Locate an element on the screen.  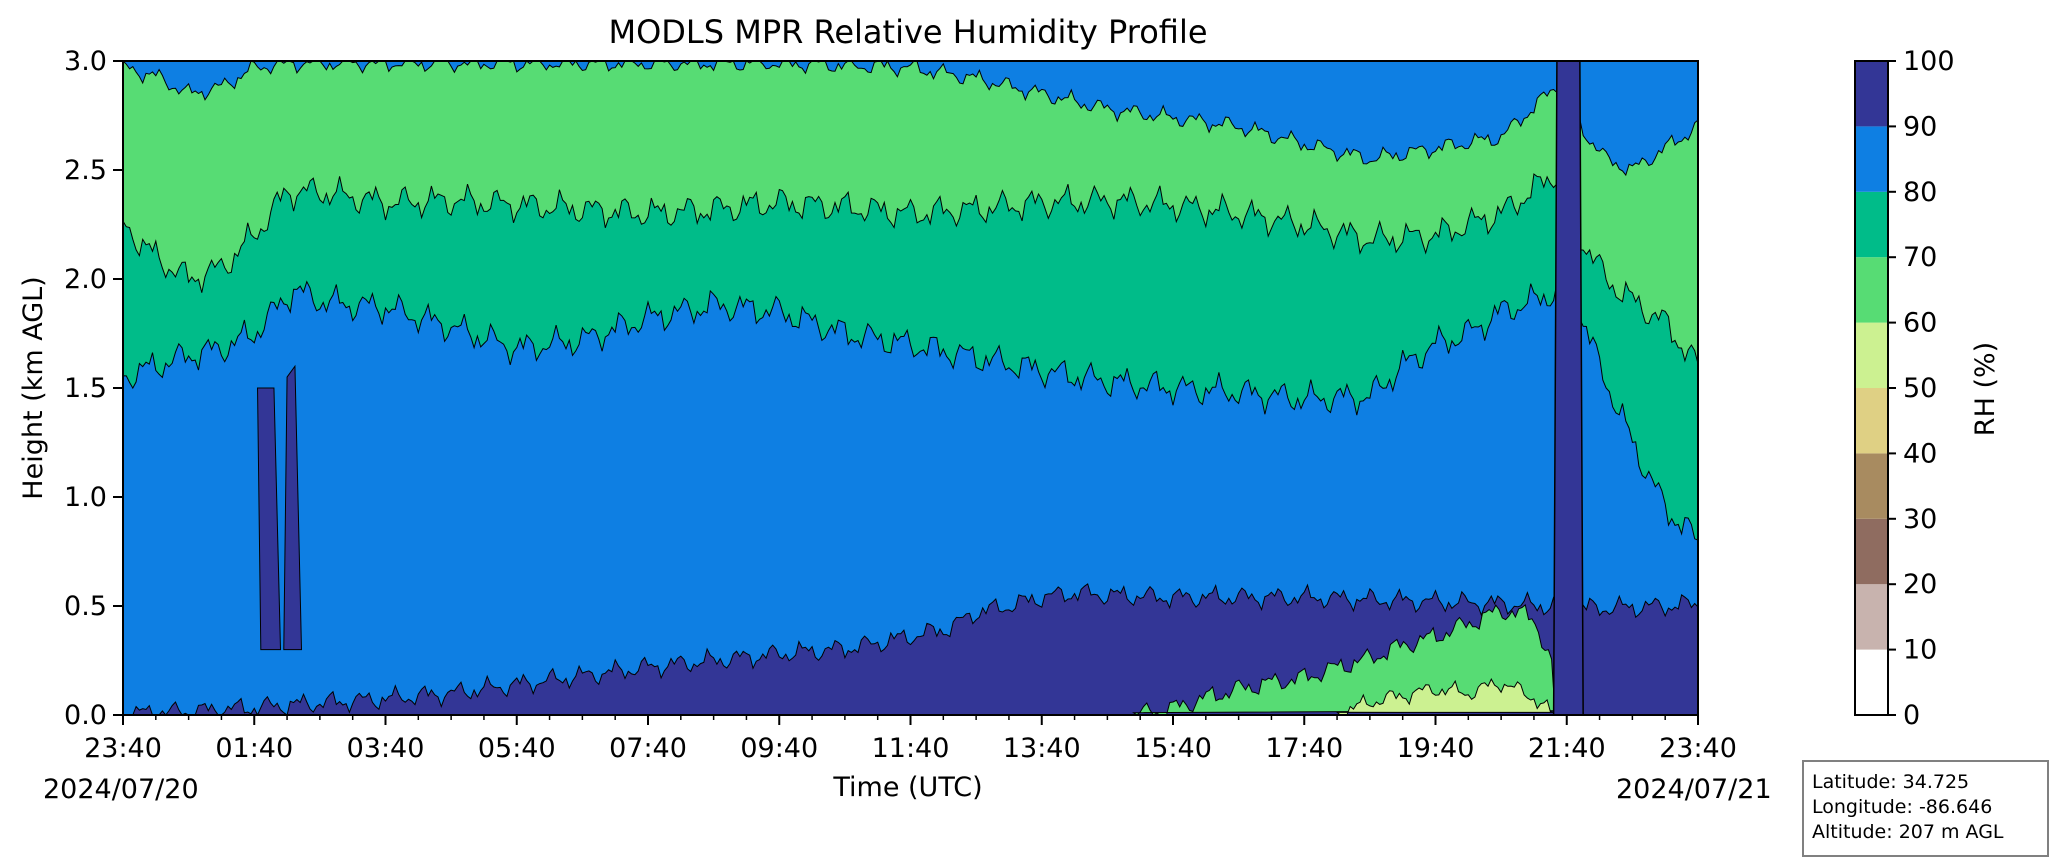
chart-title: MODLS MPR Relative Humidity Profile is located at coordinates (907, 32).